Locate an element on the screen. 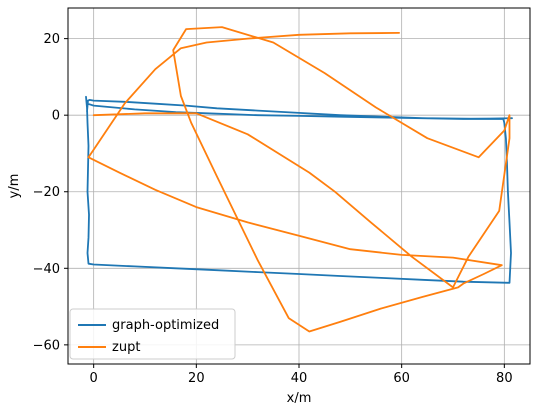  legend: graph-optimized zupt is located at coordinates (152, 334).